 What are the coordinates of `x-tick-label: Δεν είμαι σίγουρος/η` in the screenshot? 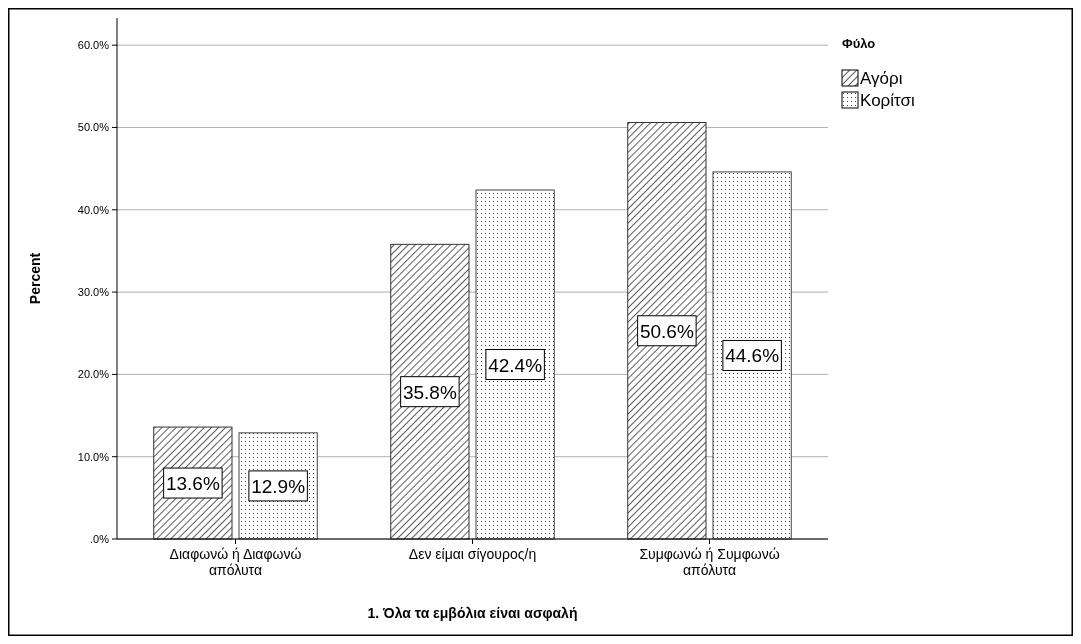 It's located at (472, 554).